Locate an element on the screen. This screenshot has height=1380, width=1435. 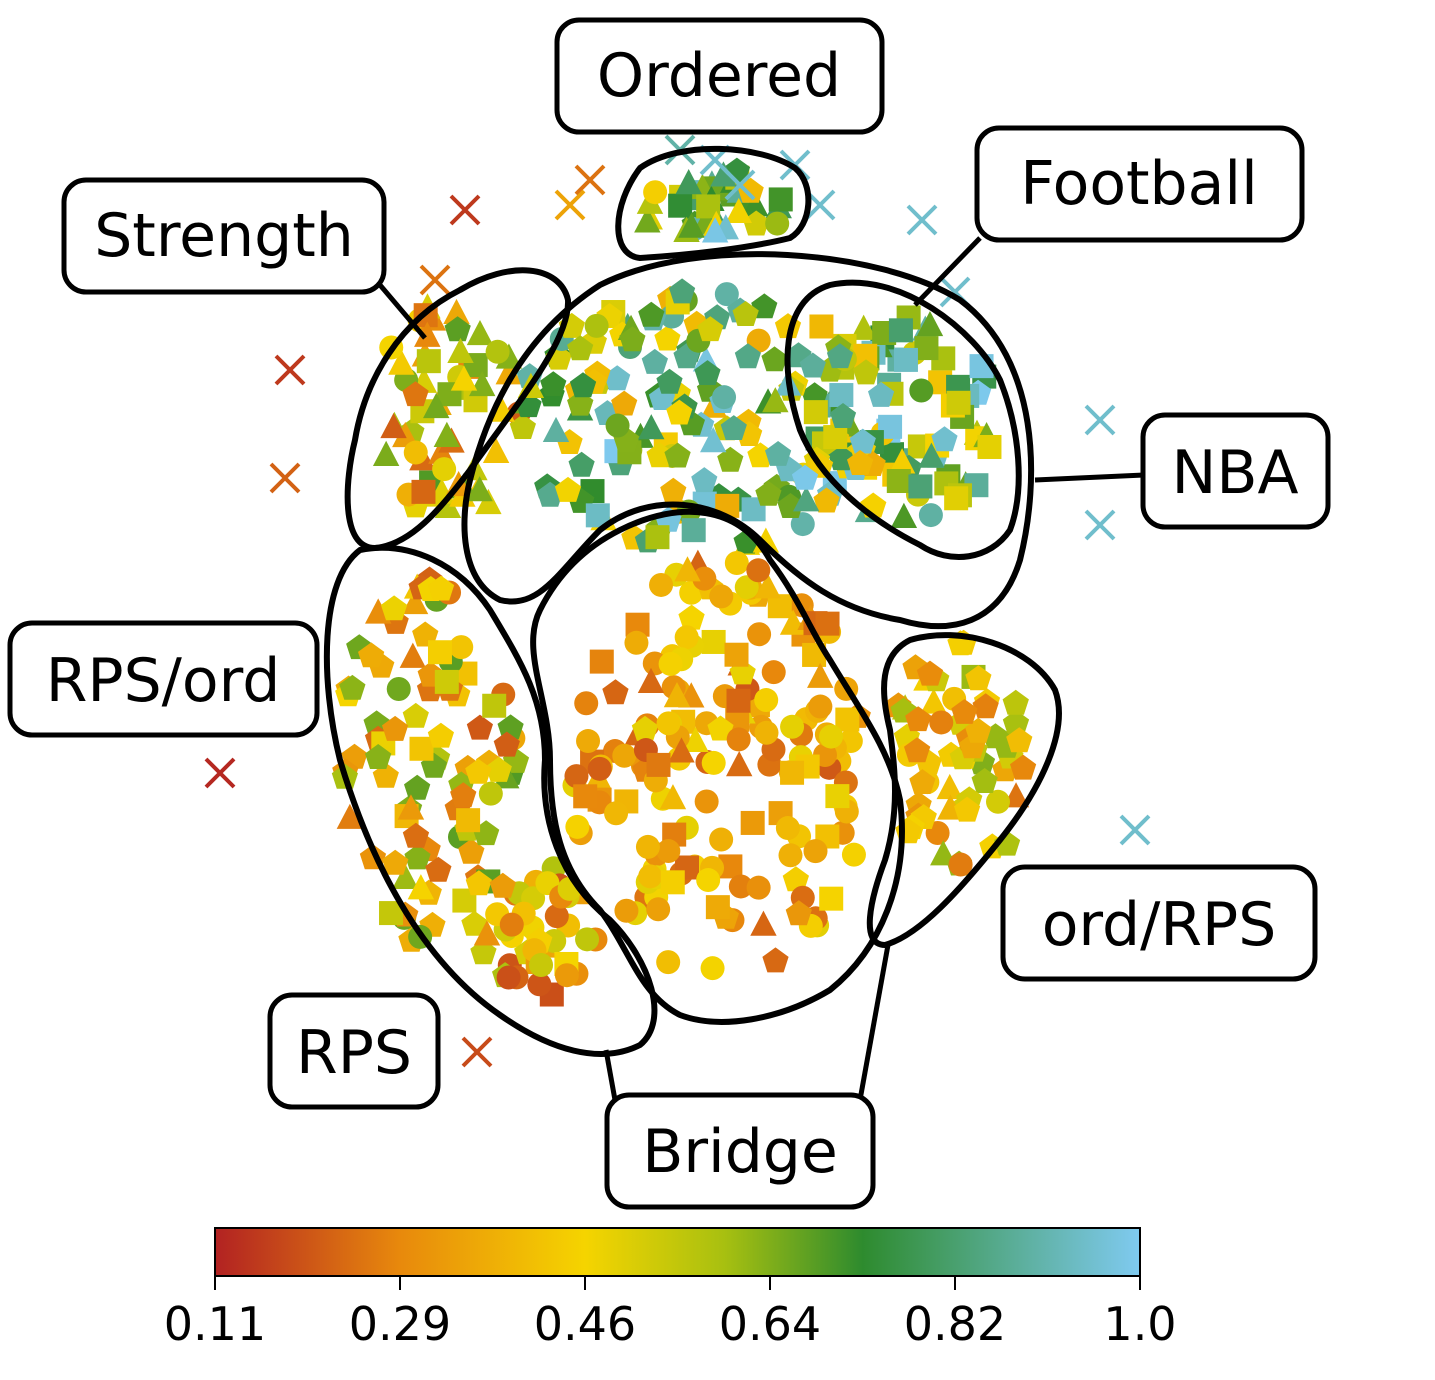
label-ordered-text: Ordered is located at coordinates (719, 76).